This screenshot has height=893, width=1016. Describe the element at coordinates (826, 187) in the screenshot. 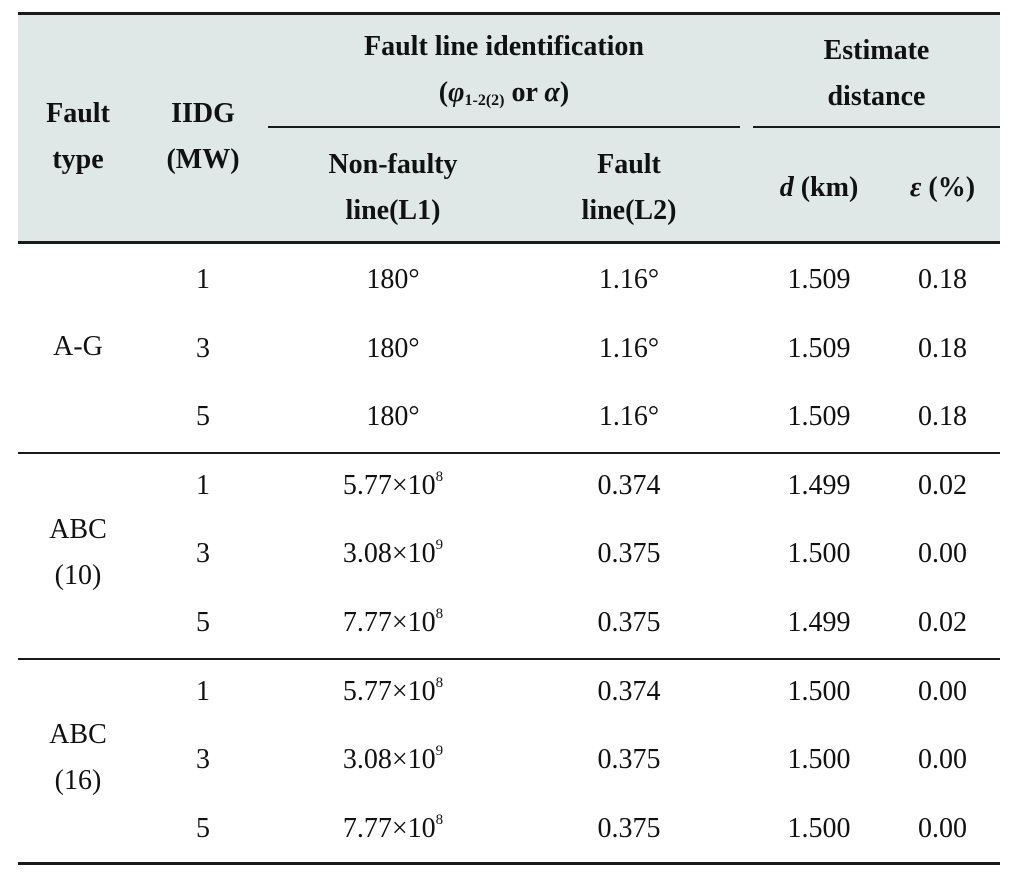

I see `d-unit: (km)` at that location.